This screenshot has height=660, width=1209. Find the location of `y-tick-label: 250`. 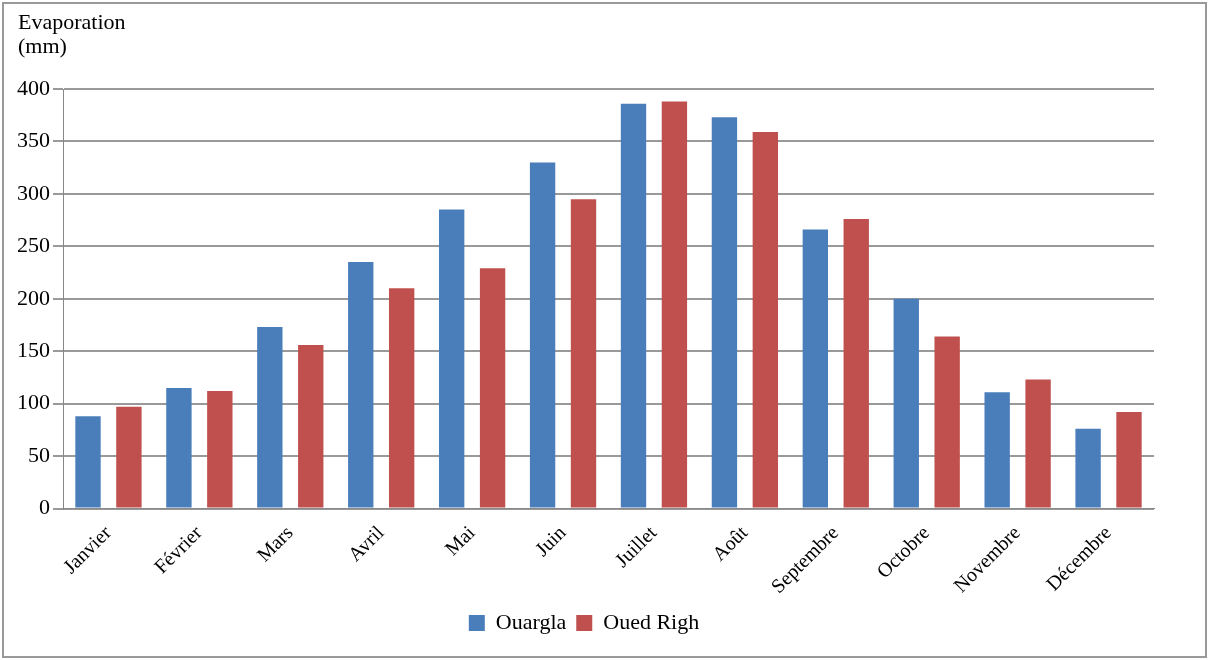

y-tick-label: 250 is located at coordinates (33, 245).